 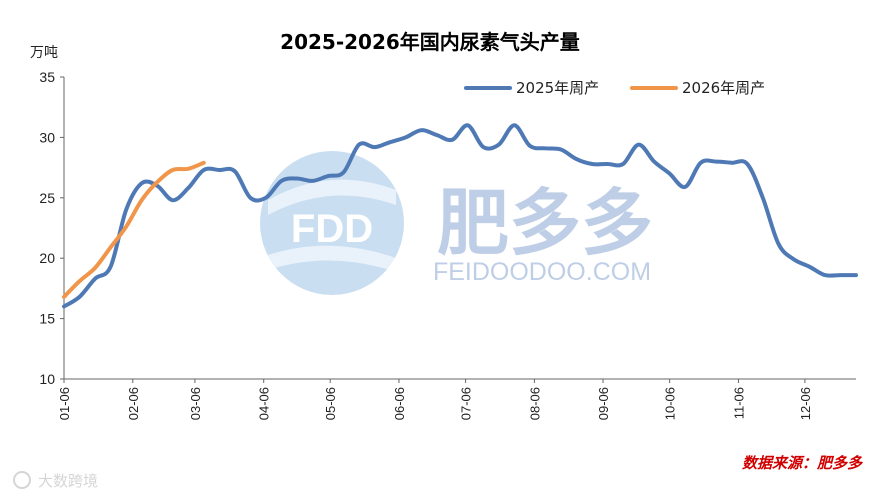 What do you see at coordinates (47, 77) in the screenshot?
I see `y-tick-label: 35` at bounding box center [47, 77].